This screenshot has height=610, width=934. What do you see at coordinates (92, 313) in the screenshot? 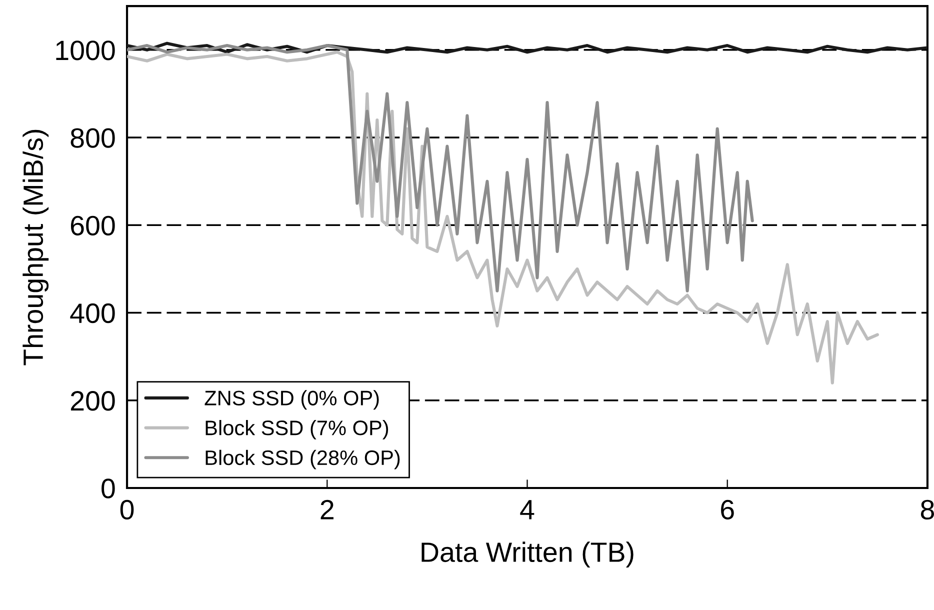
I see `y-tick-label: 400` at bounding box center [92, 313].